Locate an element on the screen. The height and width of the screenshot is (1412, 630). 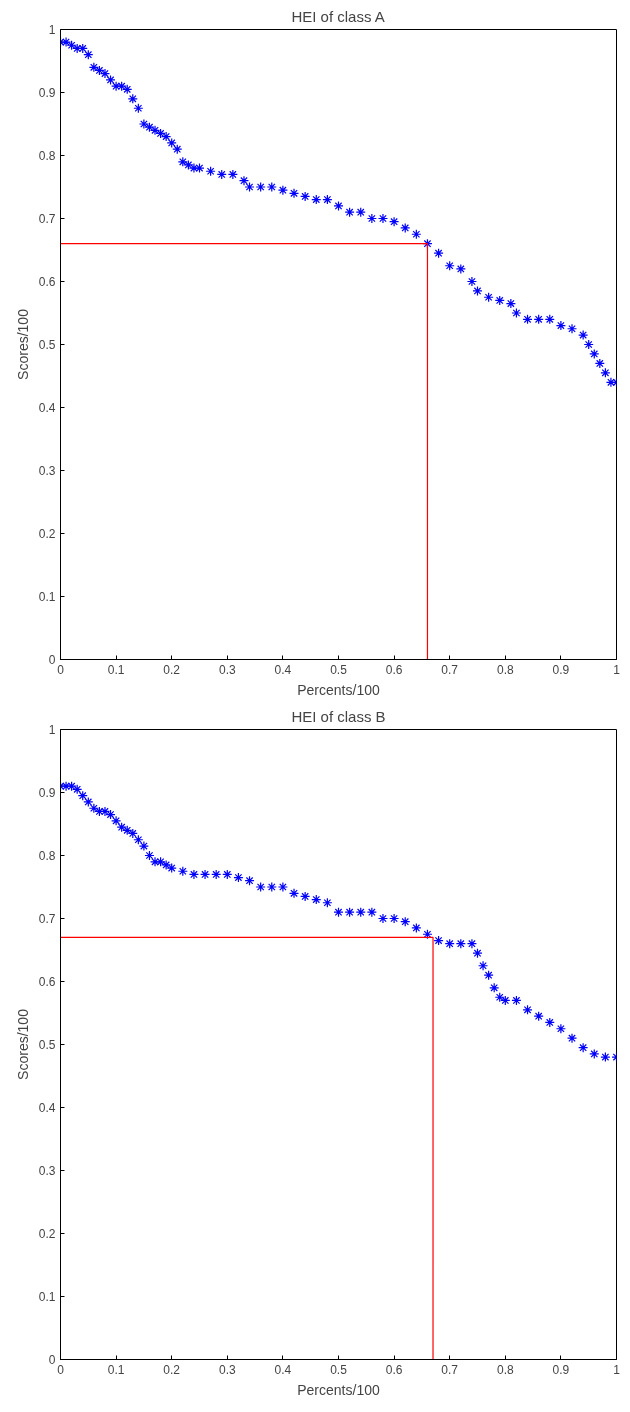
chart-title: HEI of class A is located at coordinates (338, 16).